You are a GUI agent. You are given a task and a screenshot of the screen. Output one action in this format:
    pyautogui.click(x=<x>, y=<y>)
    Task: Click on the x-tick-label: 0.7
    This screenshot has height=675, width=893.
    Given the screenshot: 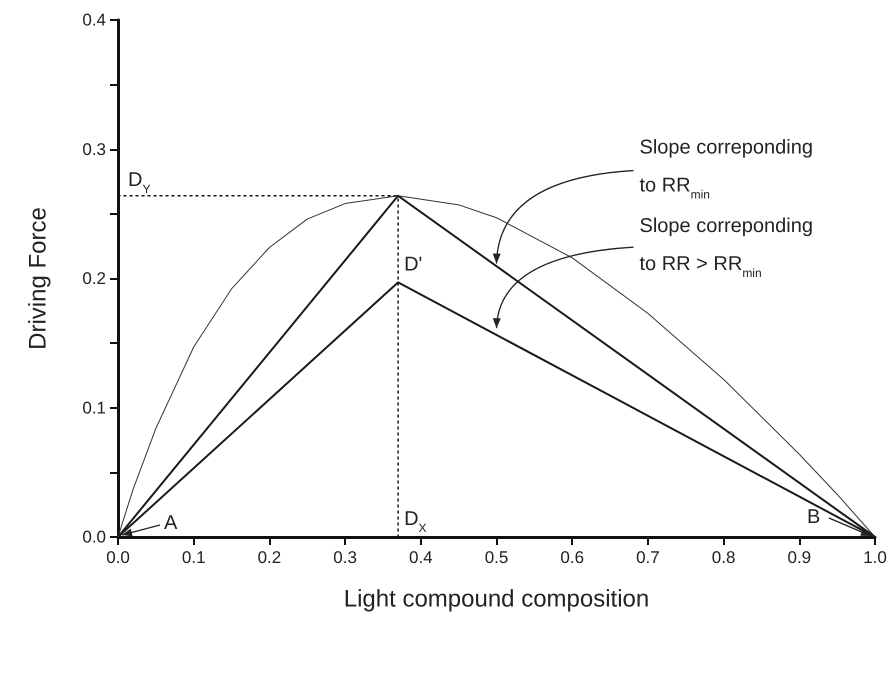 What is the action you would take?
    pyautogui.click(x=648, y=557)
    